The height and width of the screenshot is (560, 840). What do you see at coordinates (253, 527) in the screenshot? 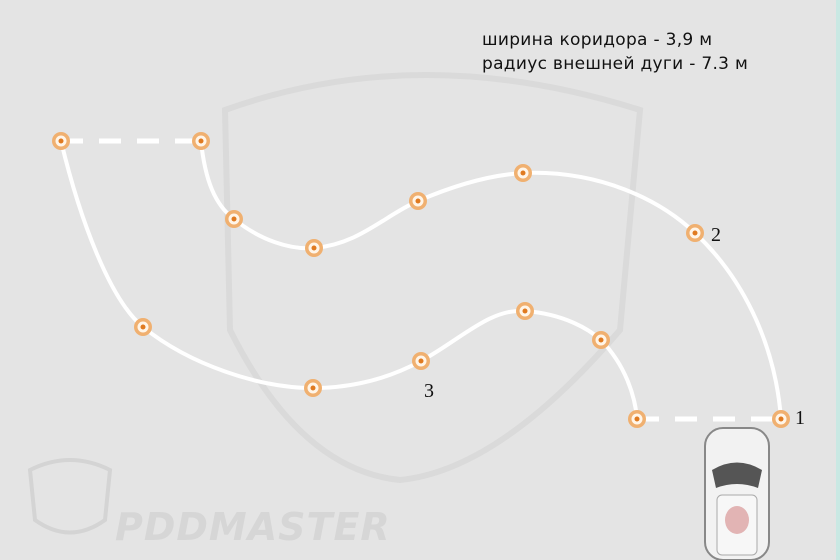
I see `watermark-logo: PDDMASTER` at bounding box center [253, 527].